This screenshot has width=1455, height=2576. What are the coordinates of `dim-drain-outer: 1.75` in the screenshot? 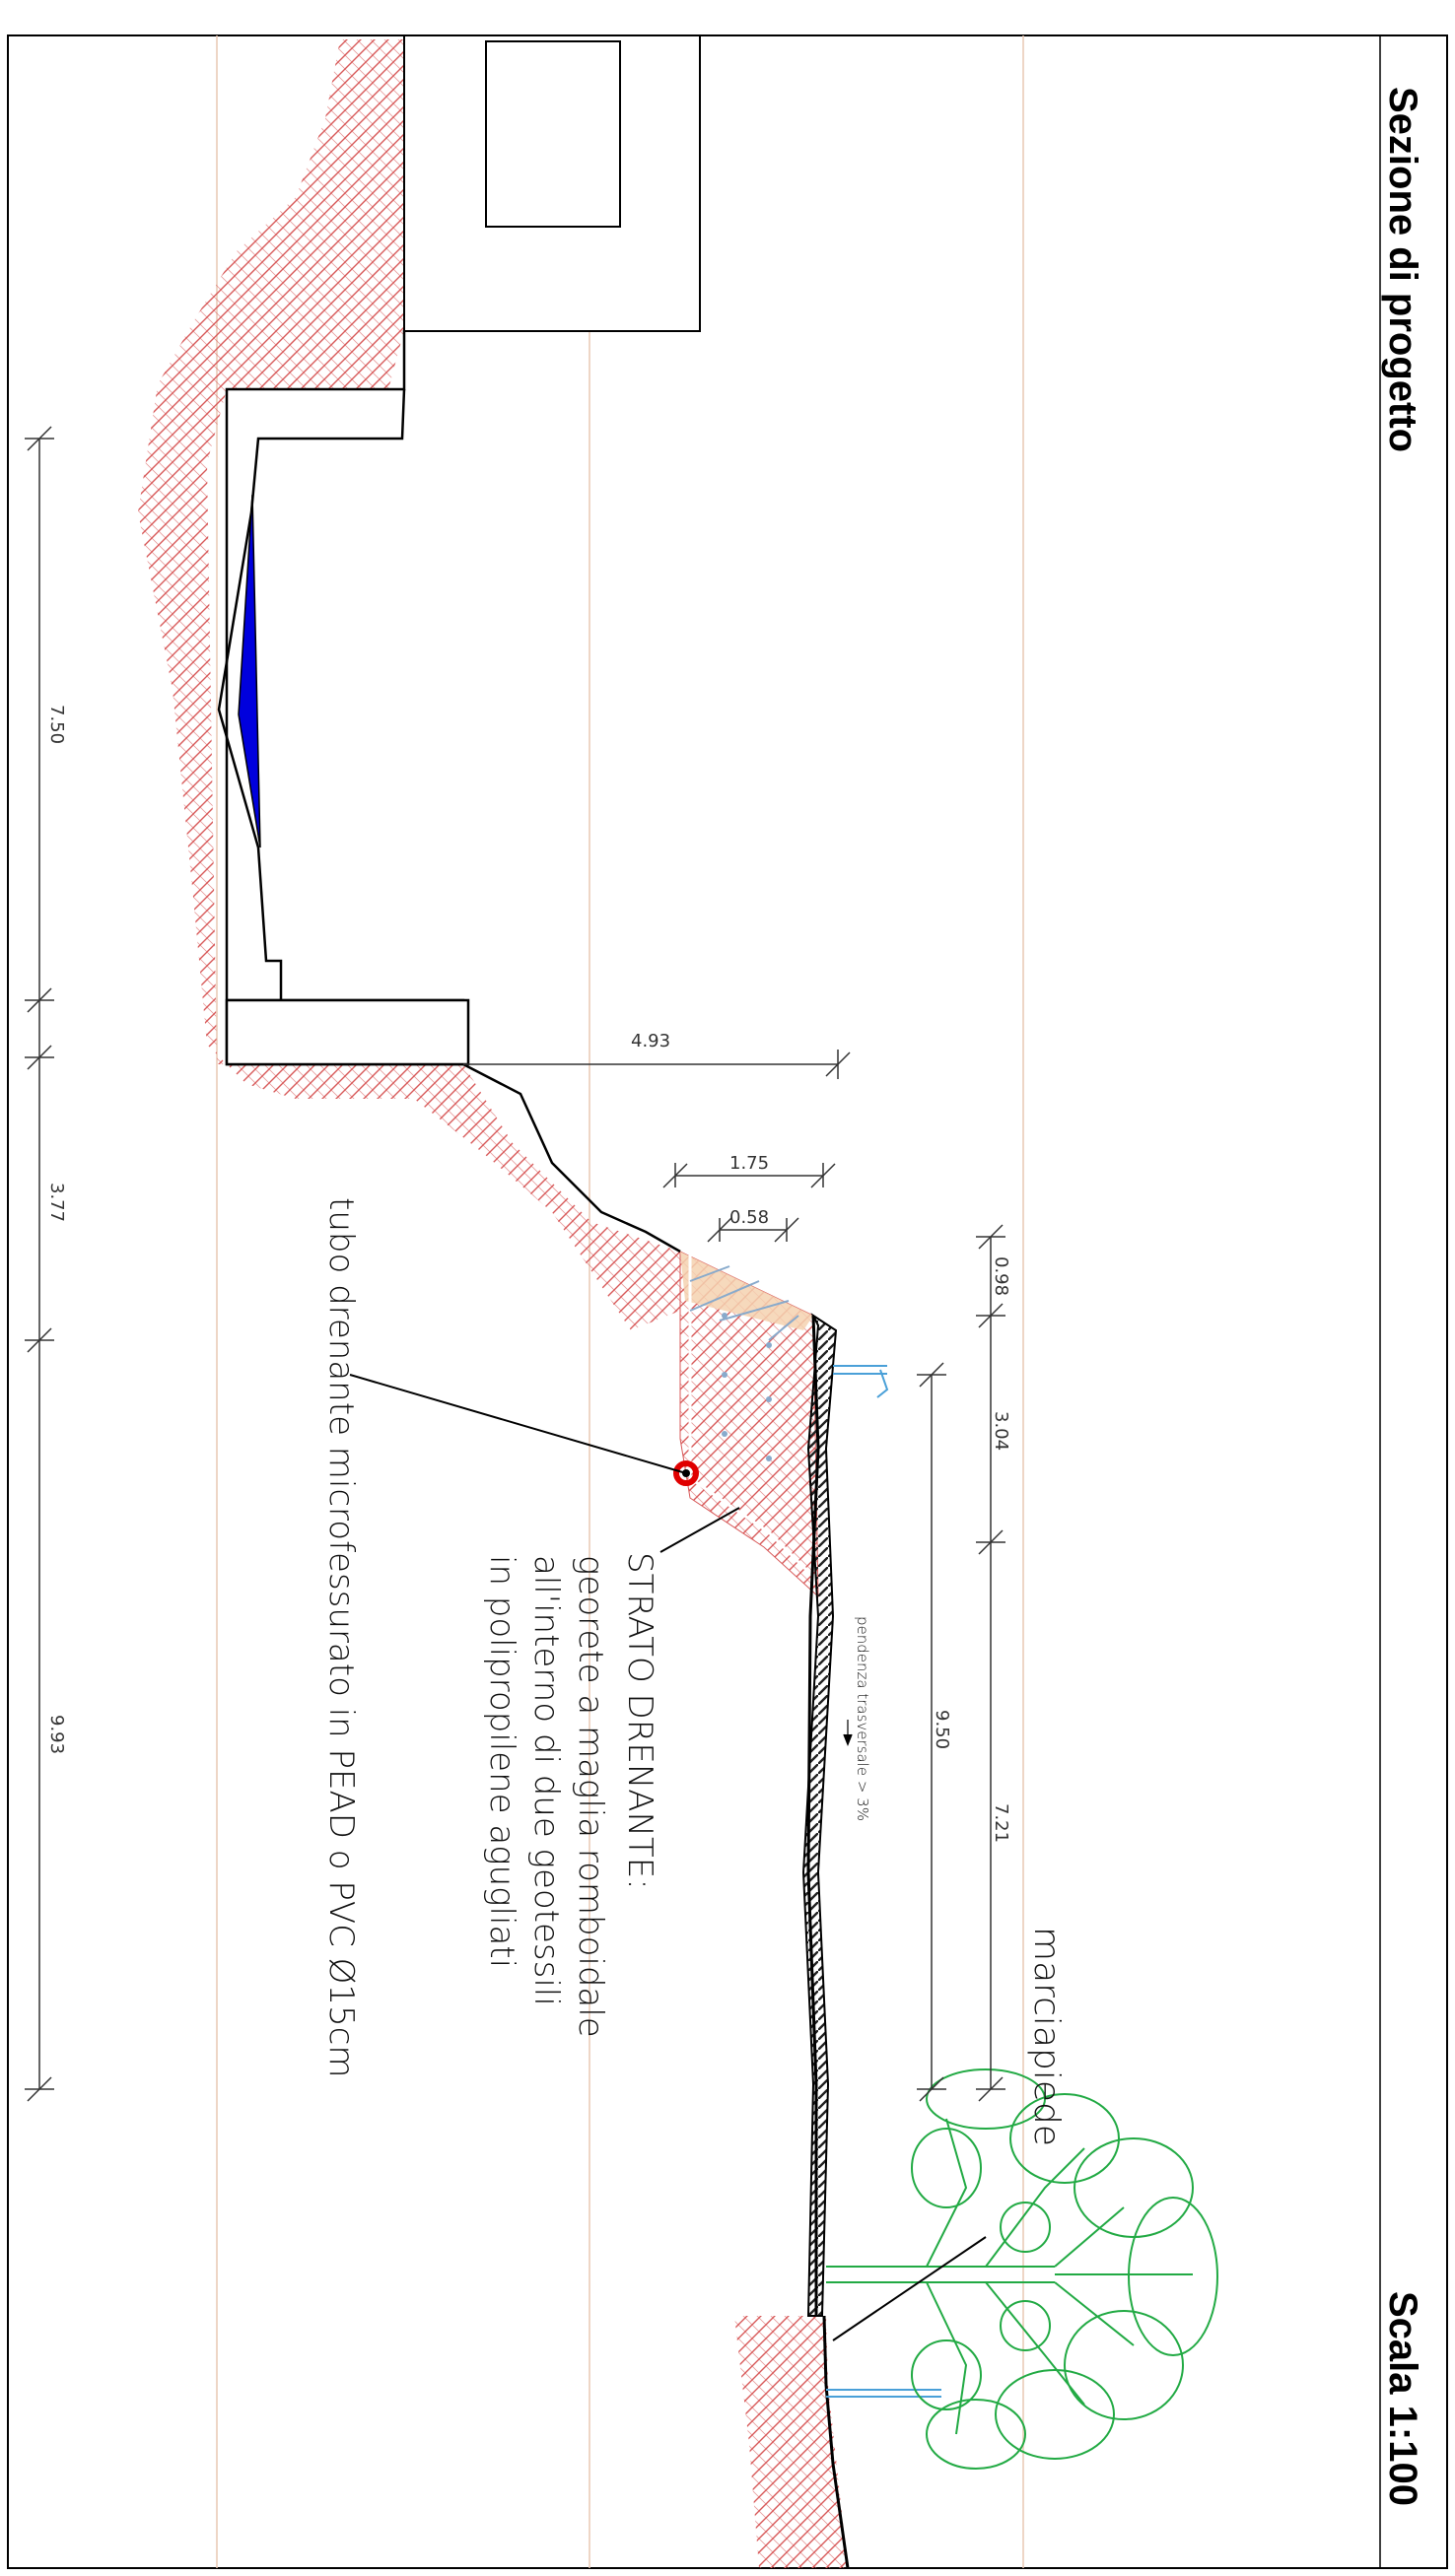 It's located at (749, 1163).